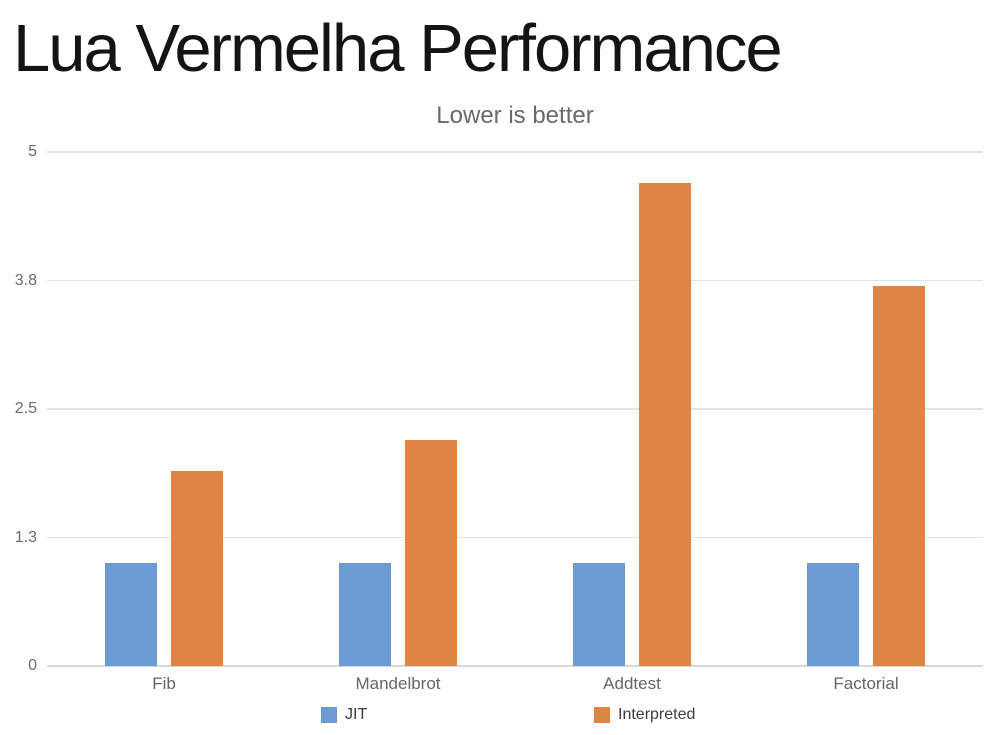  I want to click on legend-item-jit: JIT, so click(344, 715).